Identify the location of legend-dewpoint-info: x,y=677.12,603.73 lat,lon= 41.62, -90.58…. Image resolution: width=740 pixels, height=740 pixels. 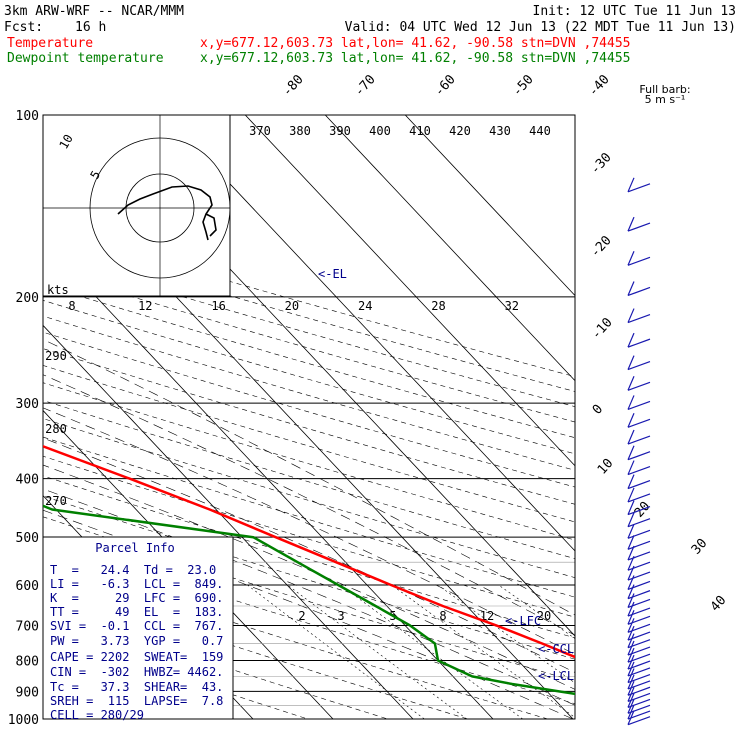
(415, 58).